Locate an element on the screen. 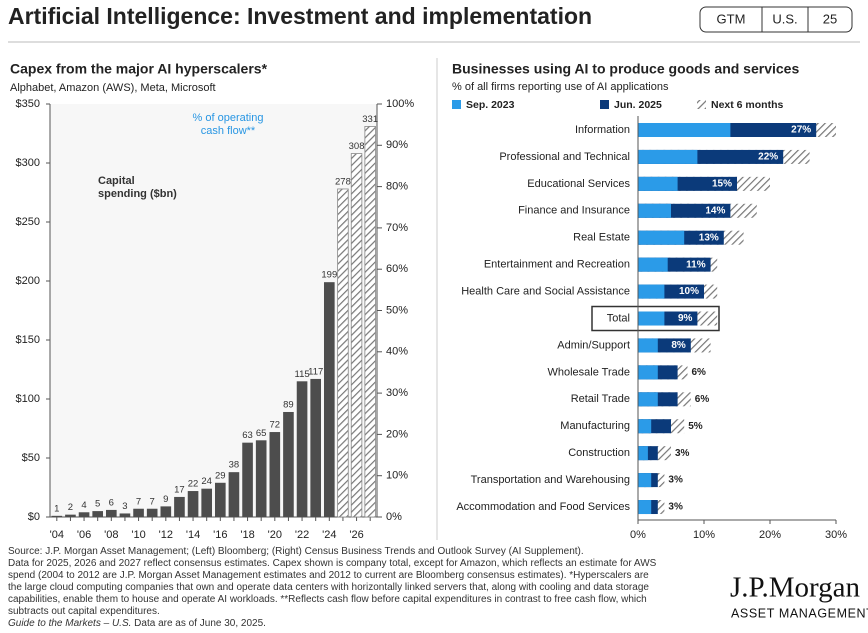 Image resolution: width=868 pixels, height=633 pixels. data-label: 29 is located at coordinates (220, 475).